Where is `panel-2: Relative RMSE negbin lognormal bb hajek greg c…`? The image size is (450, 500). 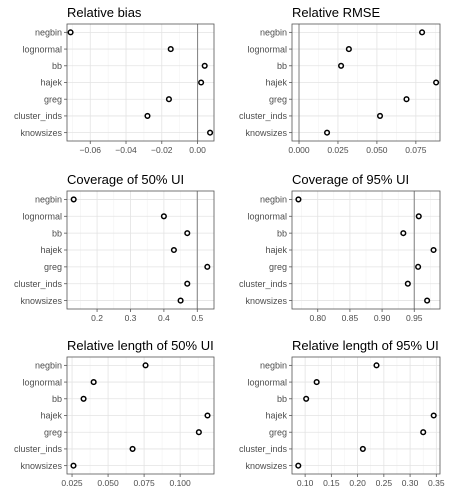 panel-2: Relative RMSE negbin lognormal bb hajek greg c… is located at coordinates (340, 80).